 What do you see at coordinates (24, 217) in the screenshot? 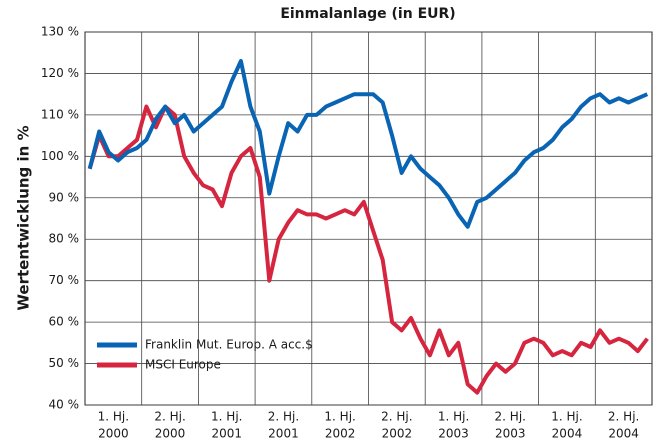
I see `y-axis-label: Wertentwicklung in %` at bounding box center [24, 217].